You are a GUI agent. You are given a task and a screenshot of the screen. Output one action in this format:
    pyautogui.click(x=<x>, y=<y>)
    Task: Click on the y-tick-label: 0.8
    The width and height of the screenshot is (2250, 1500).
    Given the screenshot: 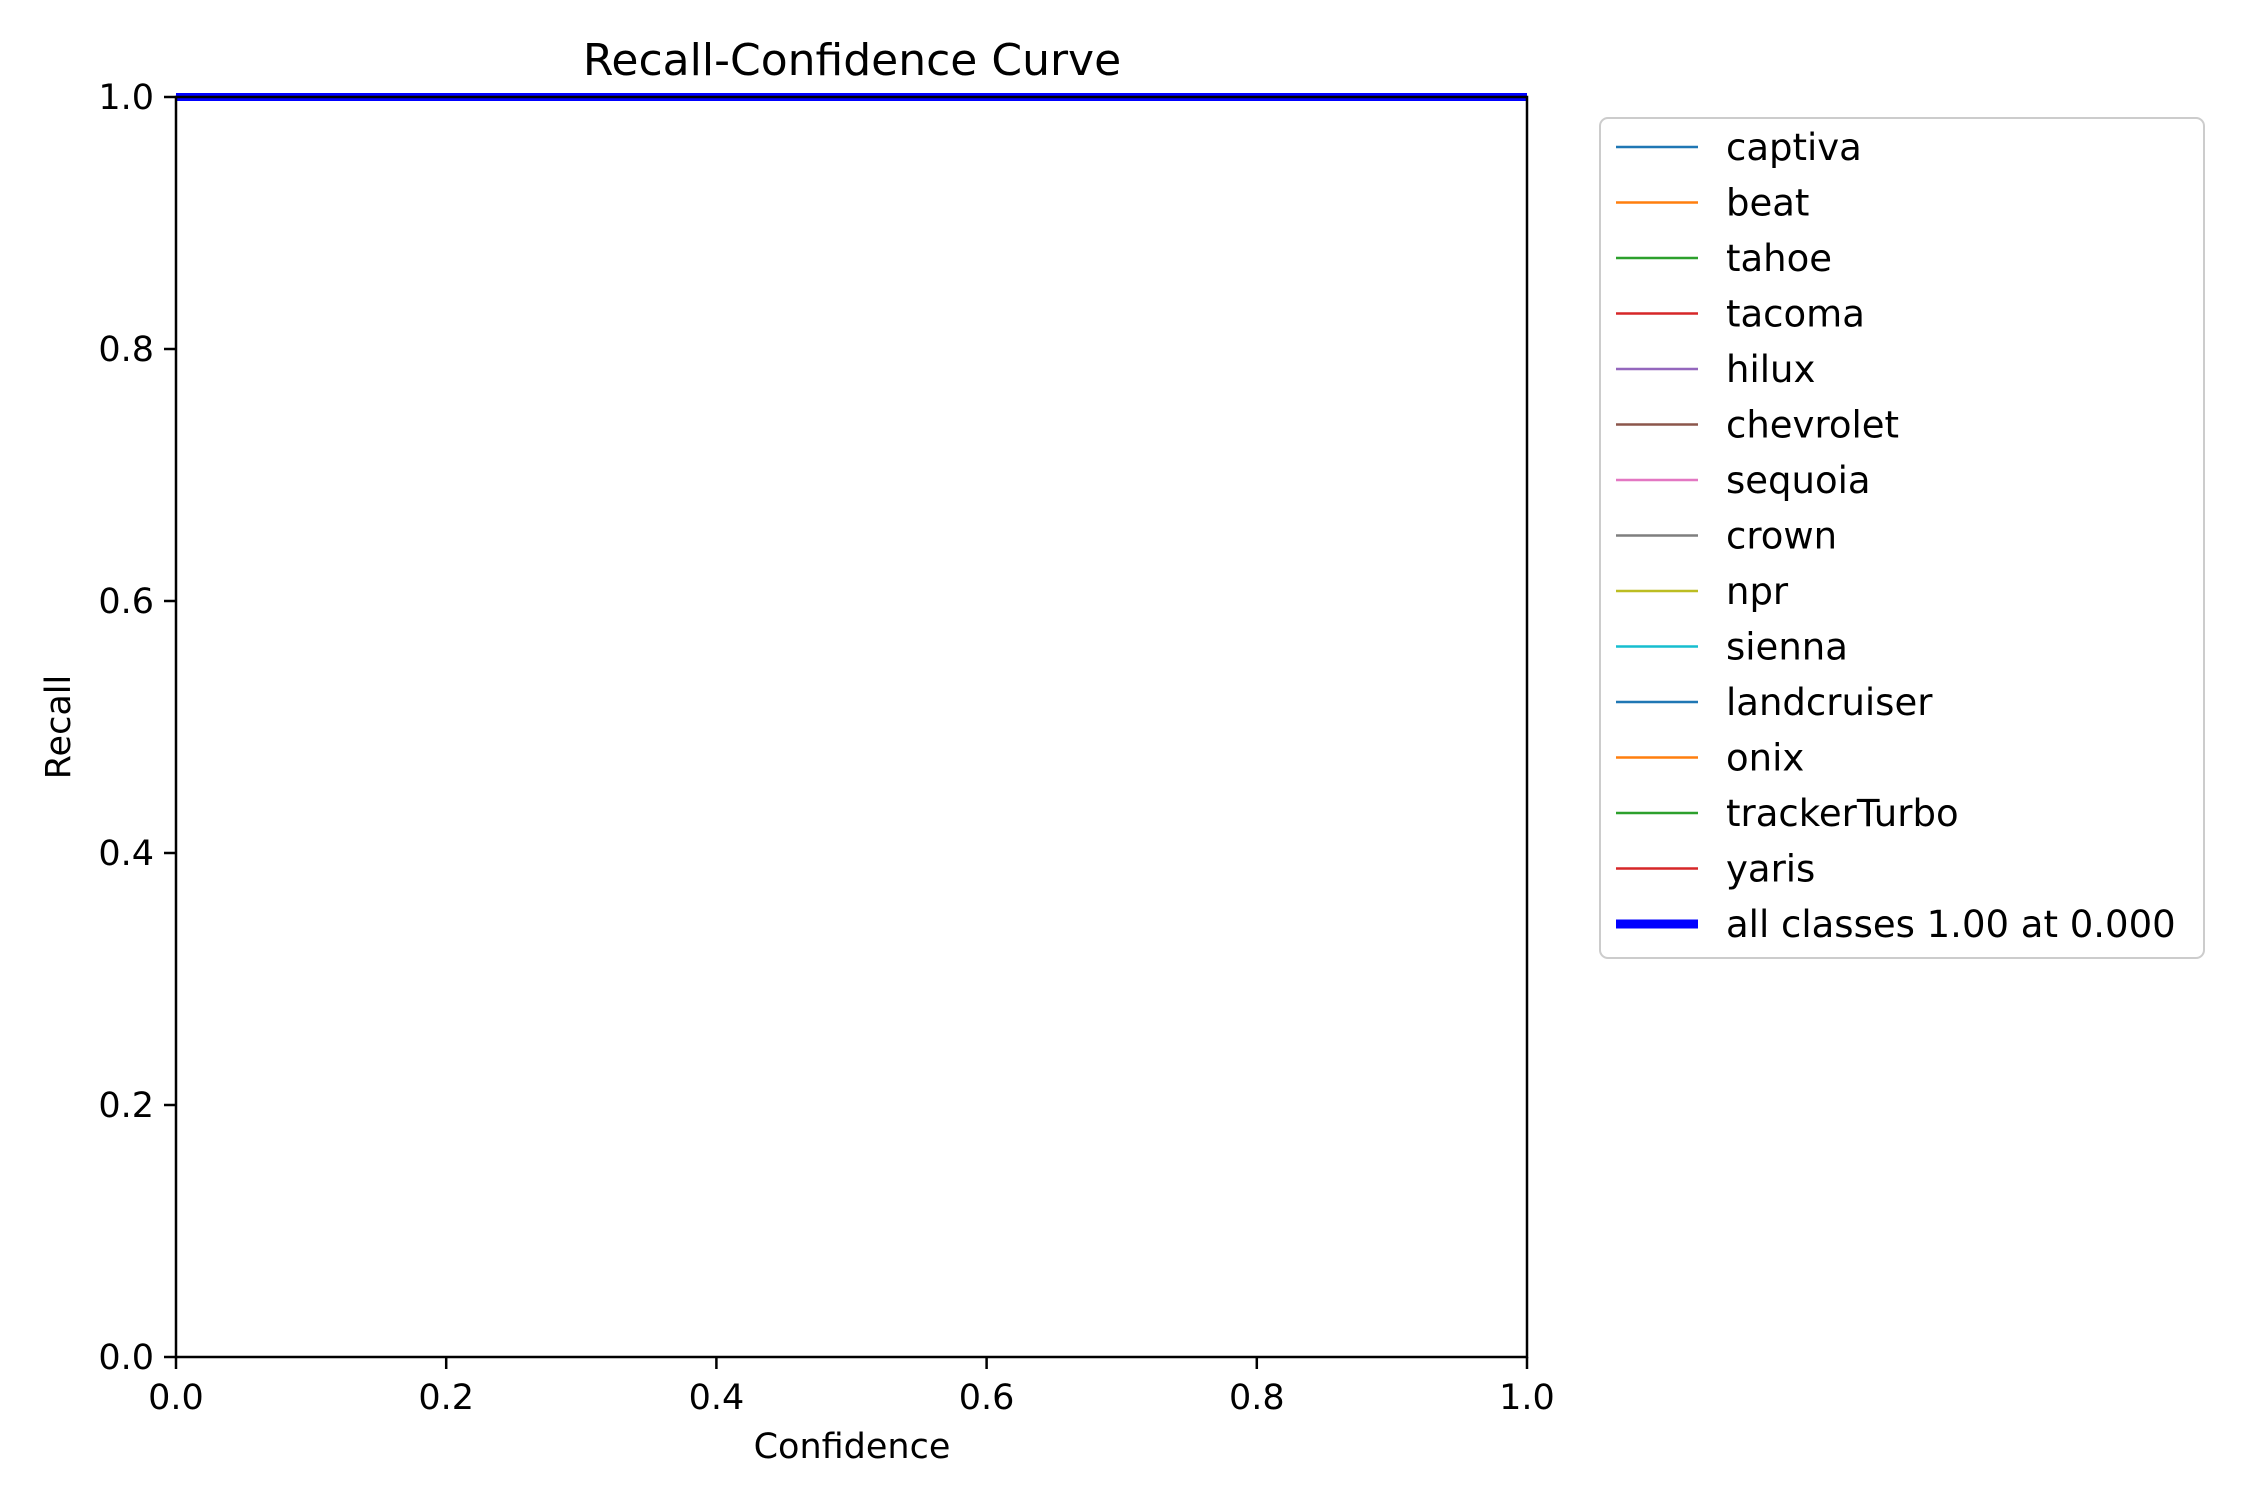 What is the action you would take?
    pyautogui.click(x=126, y=350)
    